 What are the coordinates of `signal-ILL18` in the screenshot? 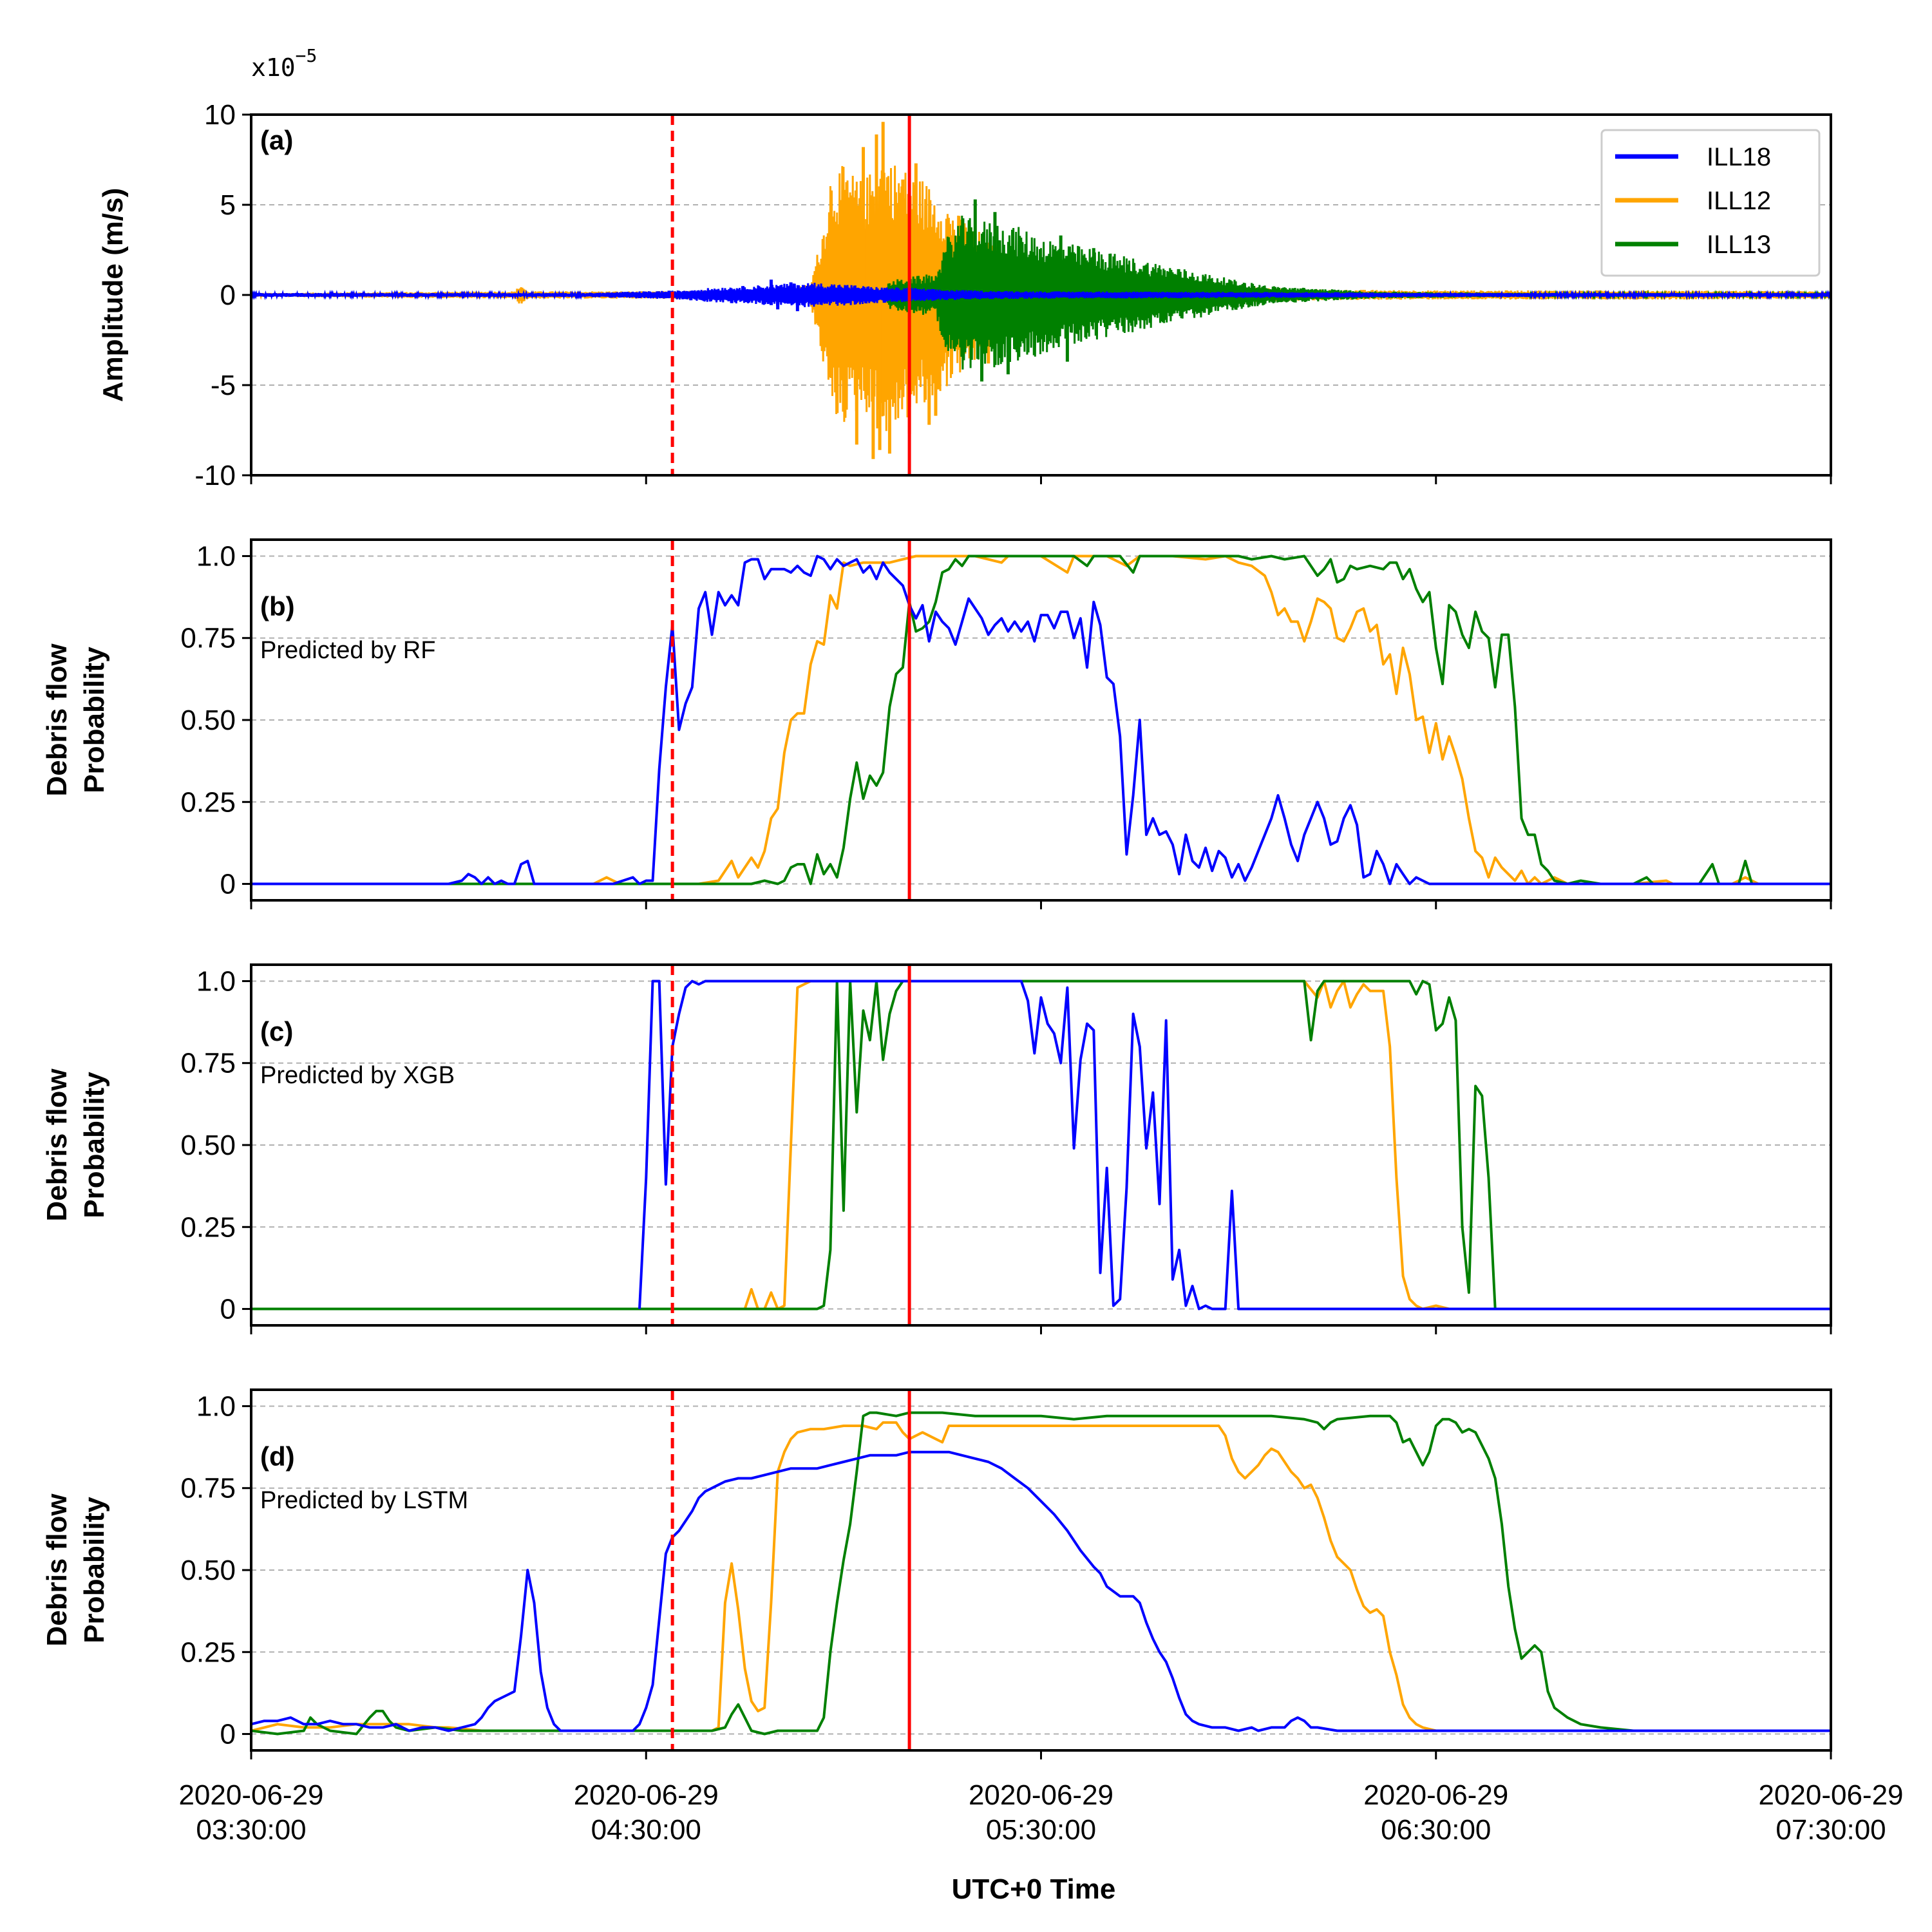 It's located at (1041, 295).